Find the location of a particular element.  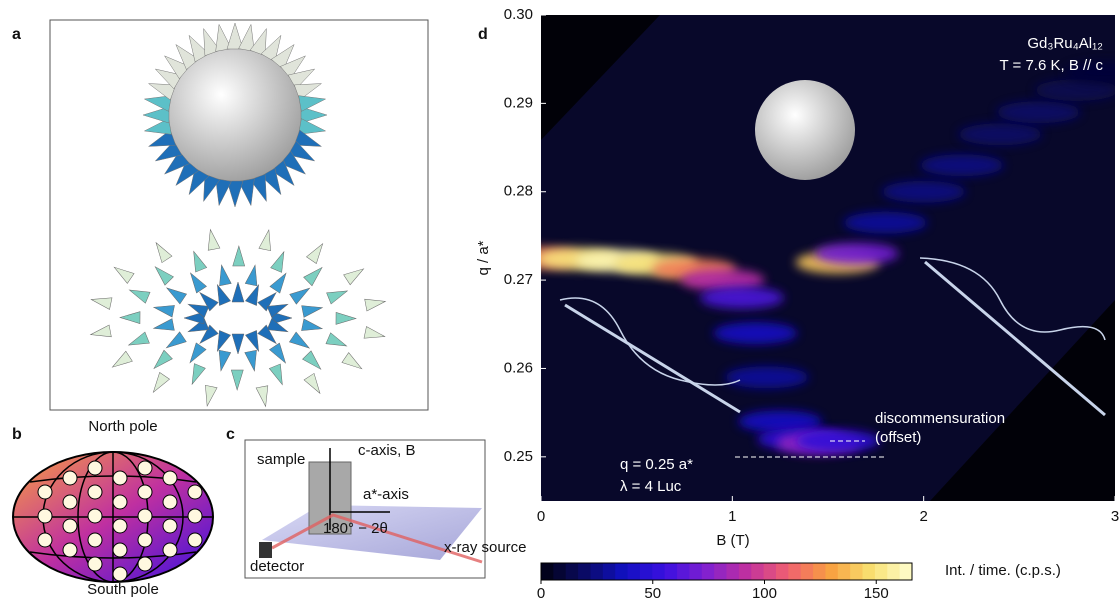

detector-icon is located at coordinates (265, 550).